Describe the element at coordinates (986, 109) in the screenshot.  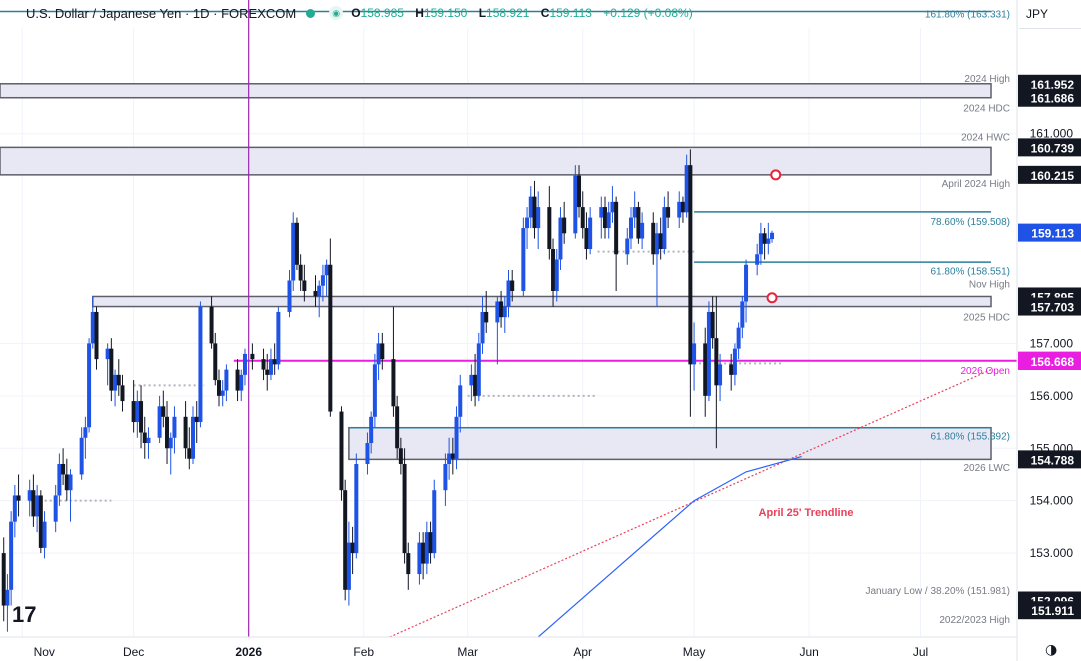
I see `level-label: 2024 HDC` at that location.